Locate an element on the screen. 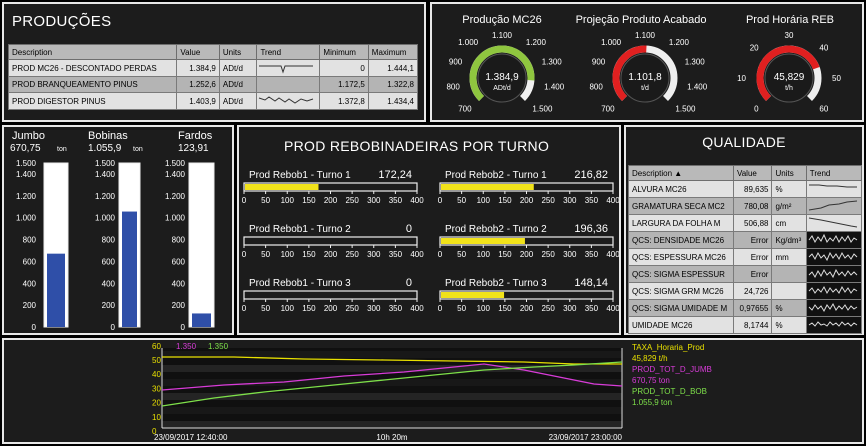  rebobinadeiras-title: PROD REBOBINADEIRAS POR TURNO is located at coordinates (417, 146).